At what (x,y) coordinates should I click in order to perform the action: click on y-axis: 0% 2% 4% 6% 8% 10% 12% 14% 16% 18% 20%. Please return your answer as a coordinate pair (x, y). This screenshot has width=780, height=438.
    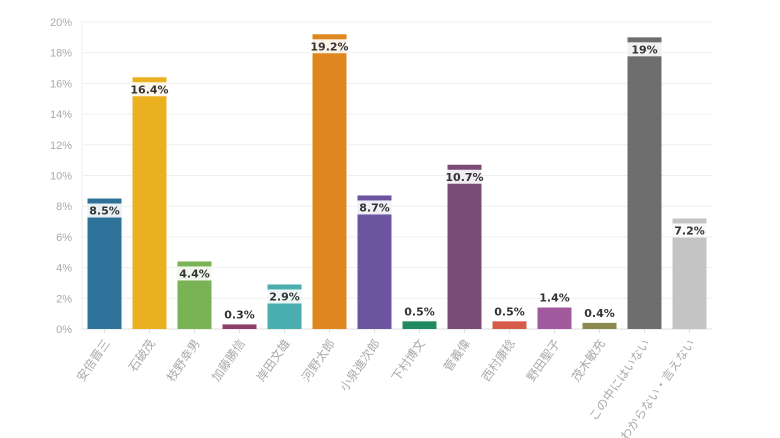
    Looking at the image, I should click on (66, 176).